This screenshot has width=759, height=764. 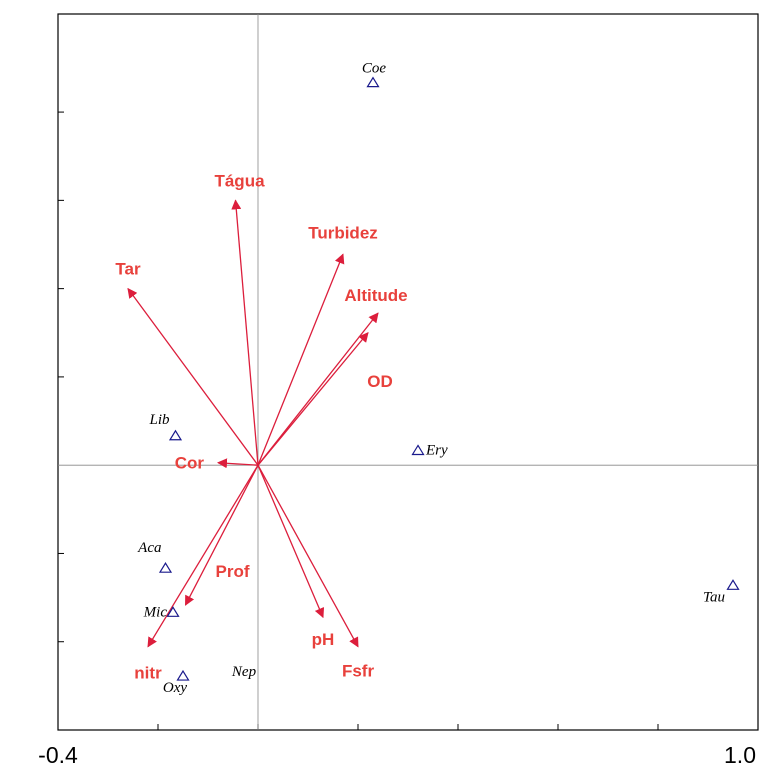 I want to click on species-marker-oxy, so click(x=183, y=675).